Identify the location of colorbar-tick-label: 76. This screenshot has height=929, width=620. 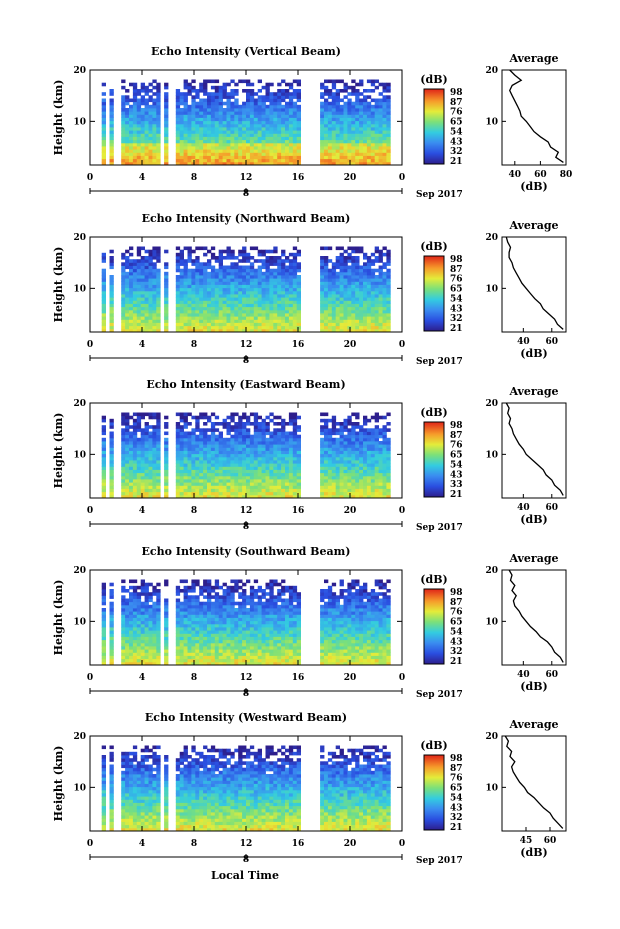
(456, 613).